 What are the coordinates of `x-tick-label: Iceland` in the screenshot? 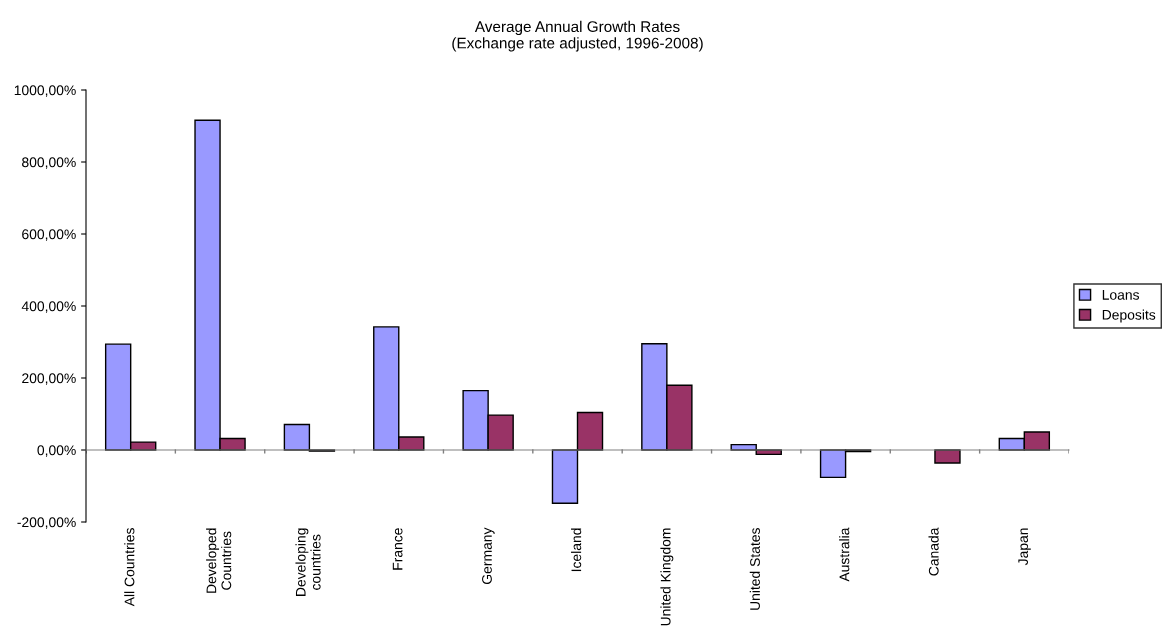 It's located at (576, 550).